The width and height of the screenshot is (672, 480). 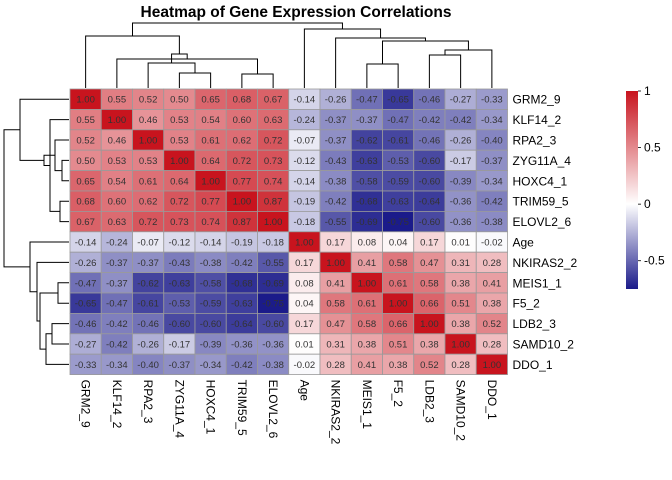 What do you see at coordinates (117, 141) in the screenshot?
I see `cell-value-label: 0.46` at bounding box center [117, 141].